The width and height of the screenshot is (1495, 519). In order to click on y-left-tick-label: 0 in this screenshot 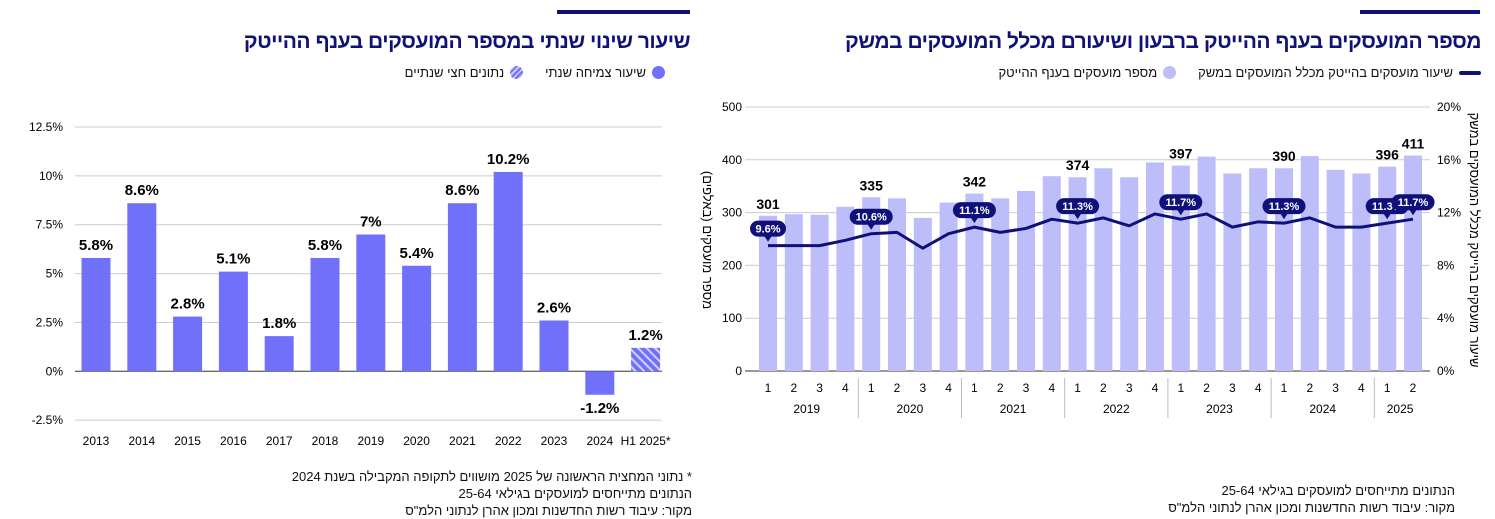, I will do `click(738, 371)`.